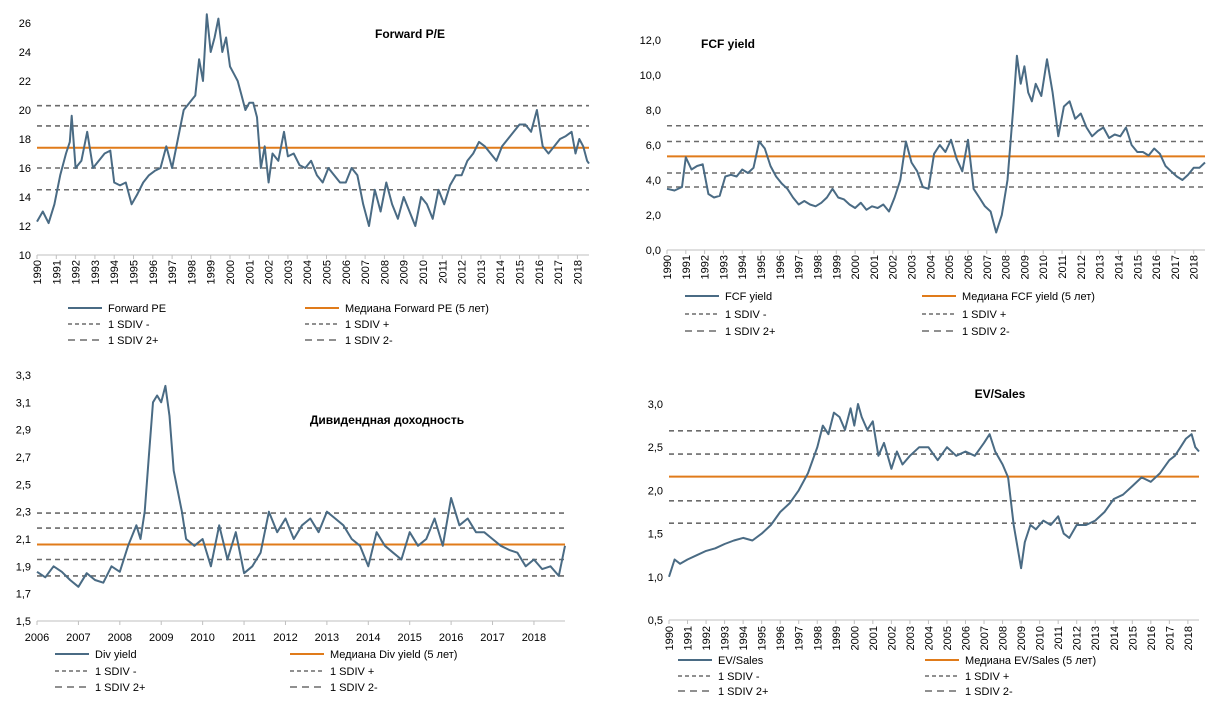 This screenshot has width=1219, height=719. Describe the element at coordinates (25, 111) in the screenshot. I see `y-tick-label: 20` at that location.